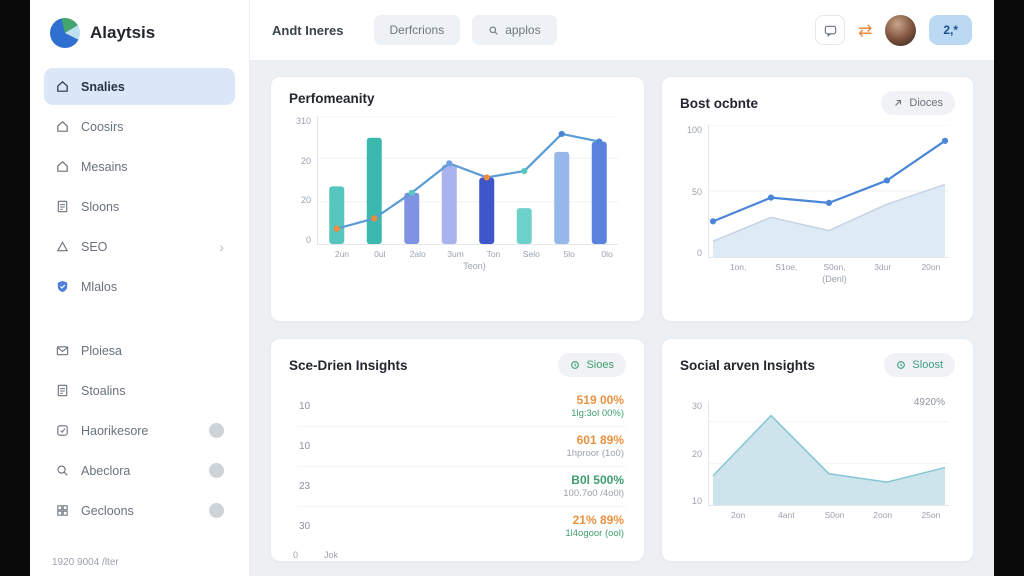 Image resolution: width=1024 pixels, height=576 pixels. Describe the element at coordinates (139, 320) in the screenshot. I see `nav-section-divider` at that location.